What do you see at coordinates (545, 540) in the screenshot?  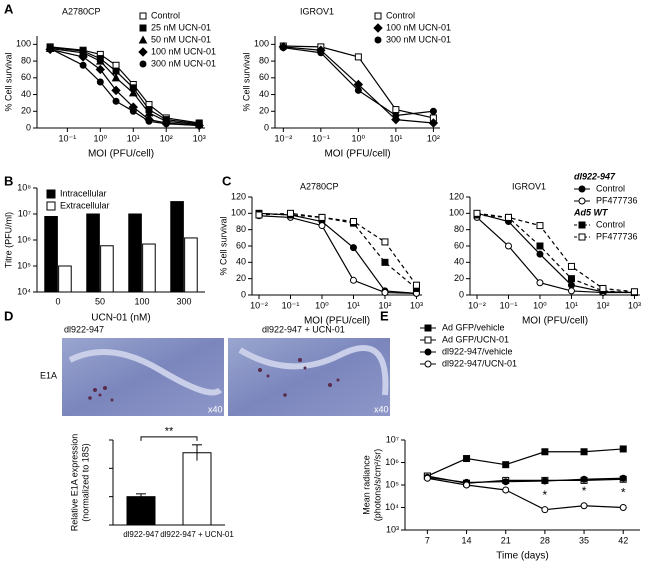 I see `x-tick-label: 28` at bounding box center [545, 540].